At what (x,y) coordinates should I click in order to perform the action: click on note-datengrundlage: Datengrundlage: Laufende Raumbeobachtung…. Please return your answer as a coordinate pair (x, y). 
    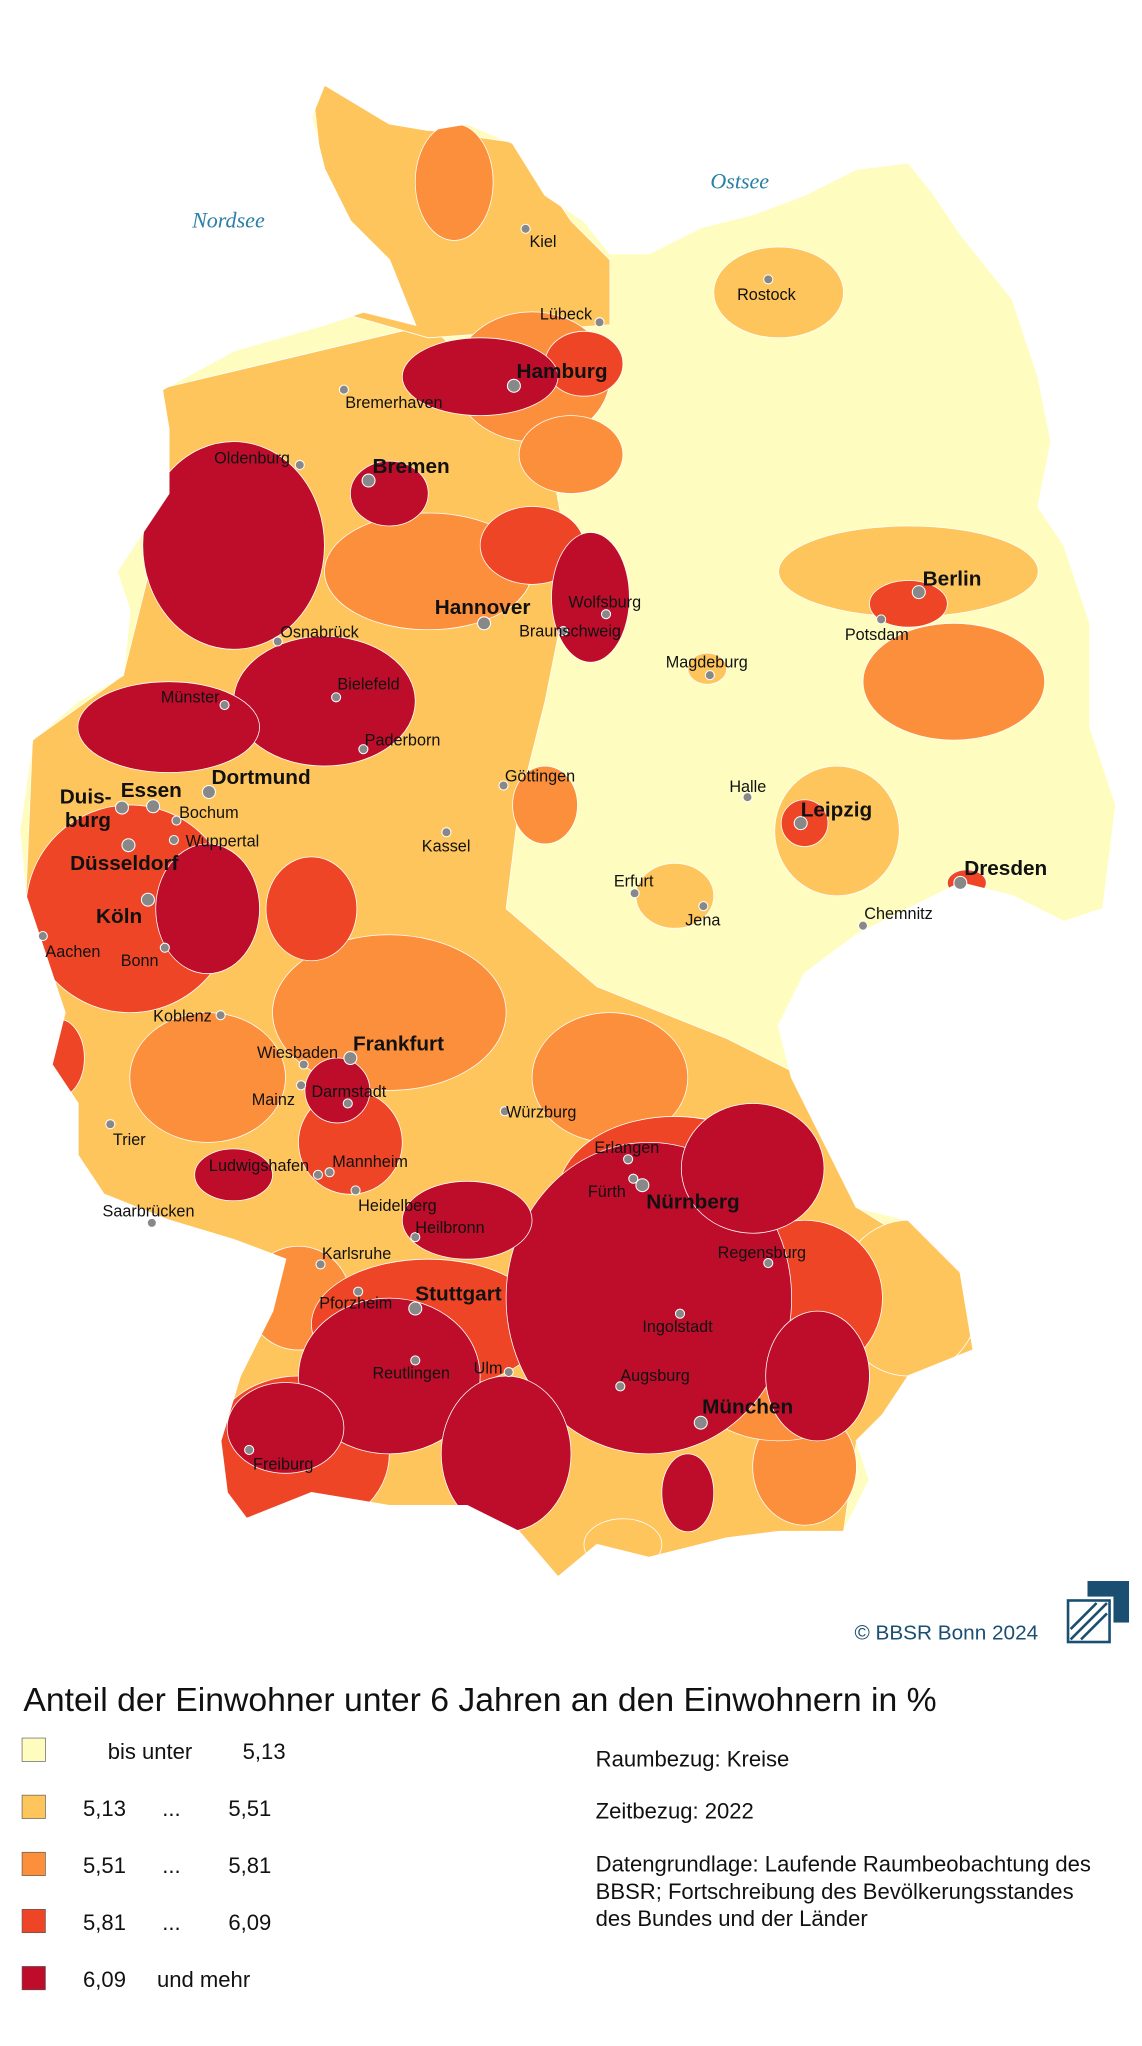
    Looking at the image, I should click on (843, 1864).